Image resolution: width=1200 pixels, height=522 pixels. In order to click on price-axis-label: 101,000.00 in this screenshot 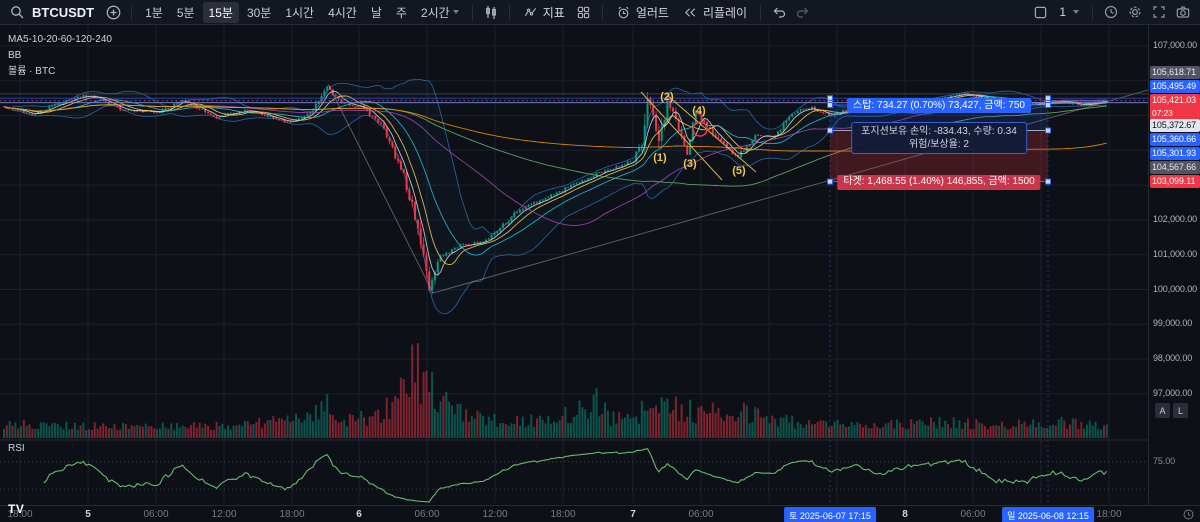, I will do `click(1175, 253)`.